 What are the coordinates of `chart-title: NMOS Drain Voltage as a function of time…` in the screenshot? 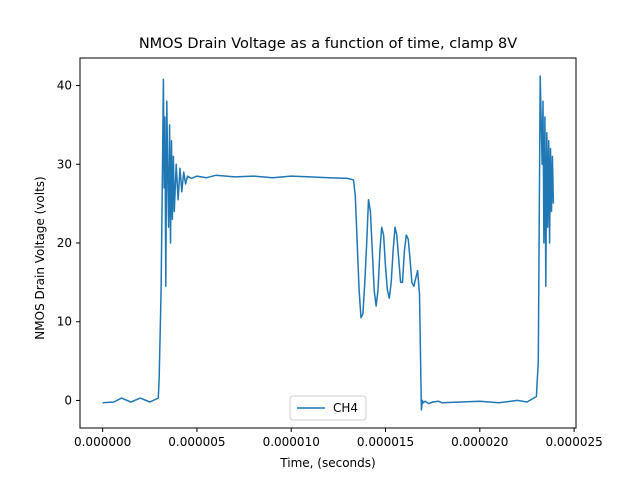 It's located at (328, 44).